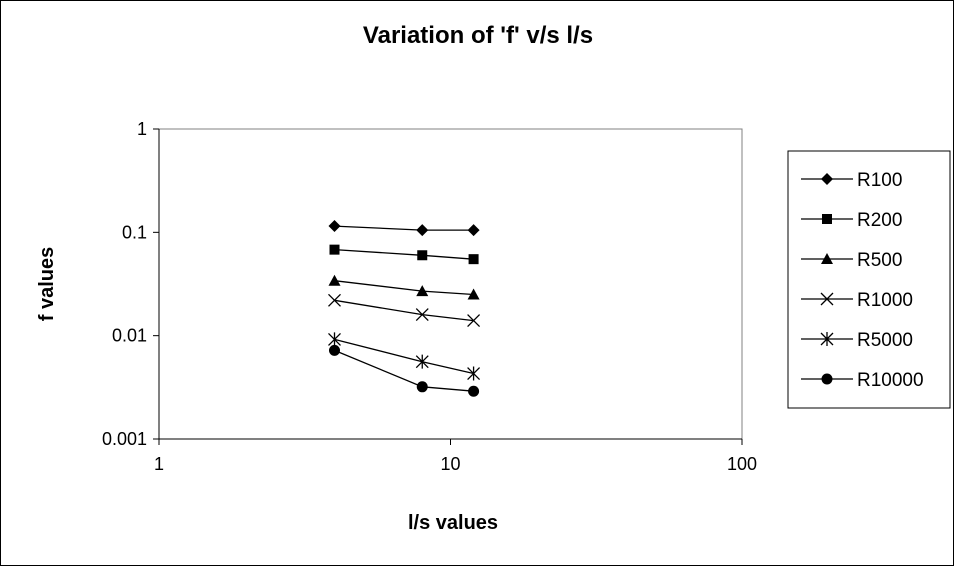 The width and height of the screenshot is (954, 566). I want to click on legend-entry-R10000: R10000, so click(862, 380).